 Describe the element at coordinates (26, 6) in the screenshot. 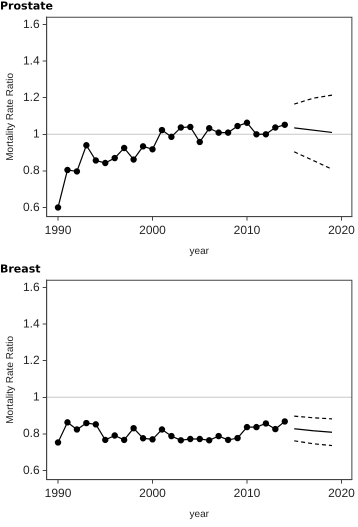

I see `chart-title: Prostate` at that location.